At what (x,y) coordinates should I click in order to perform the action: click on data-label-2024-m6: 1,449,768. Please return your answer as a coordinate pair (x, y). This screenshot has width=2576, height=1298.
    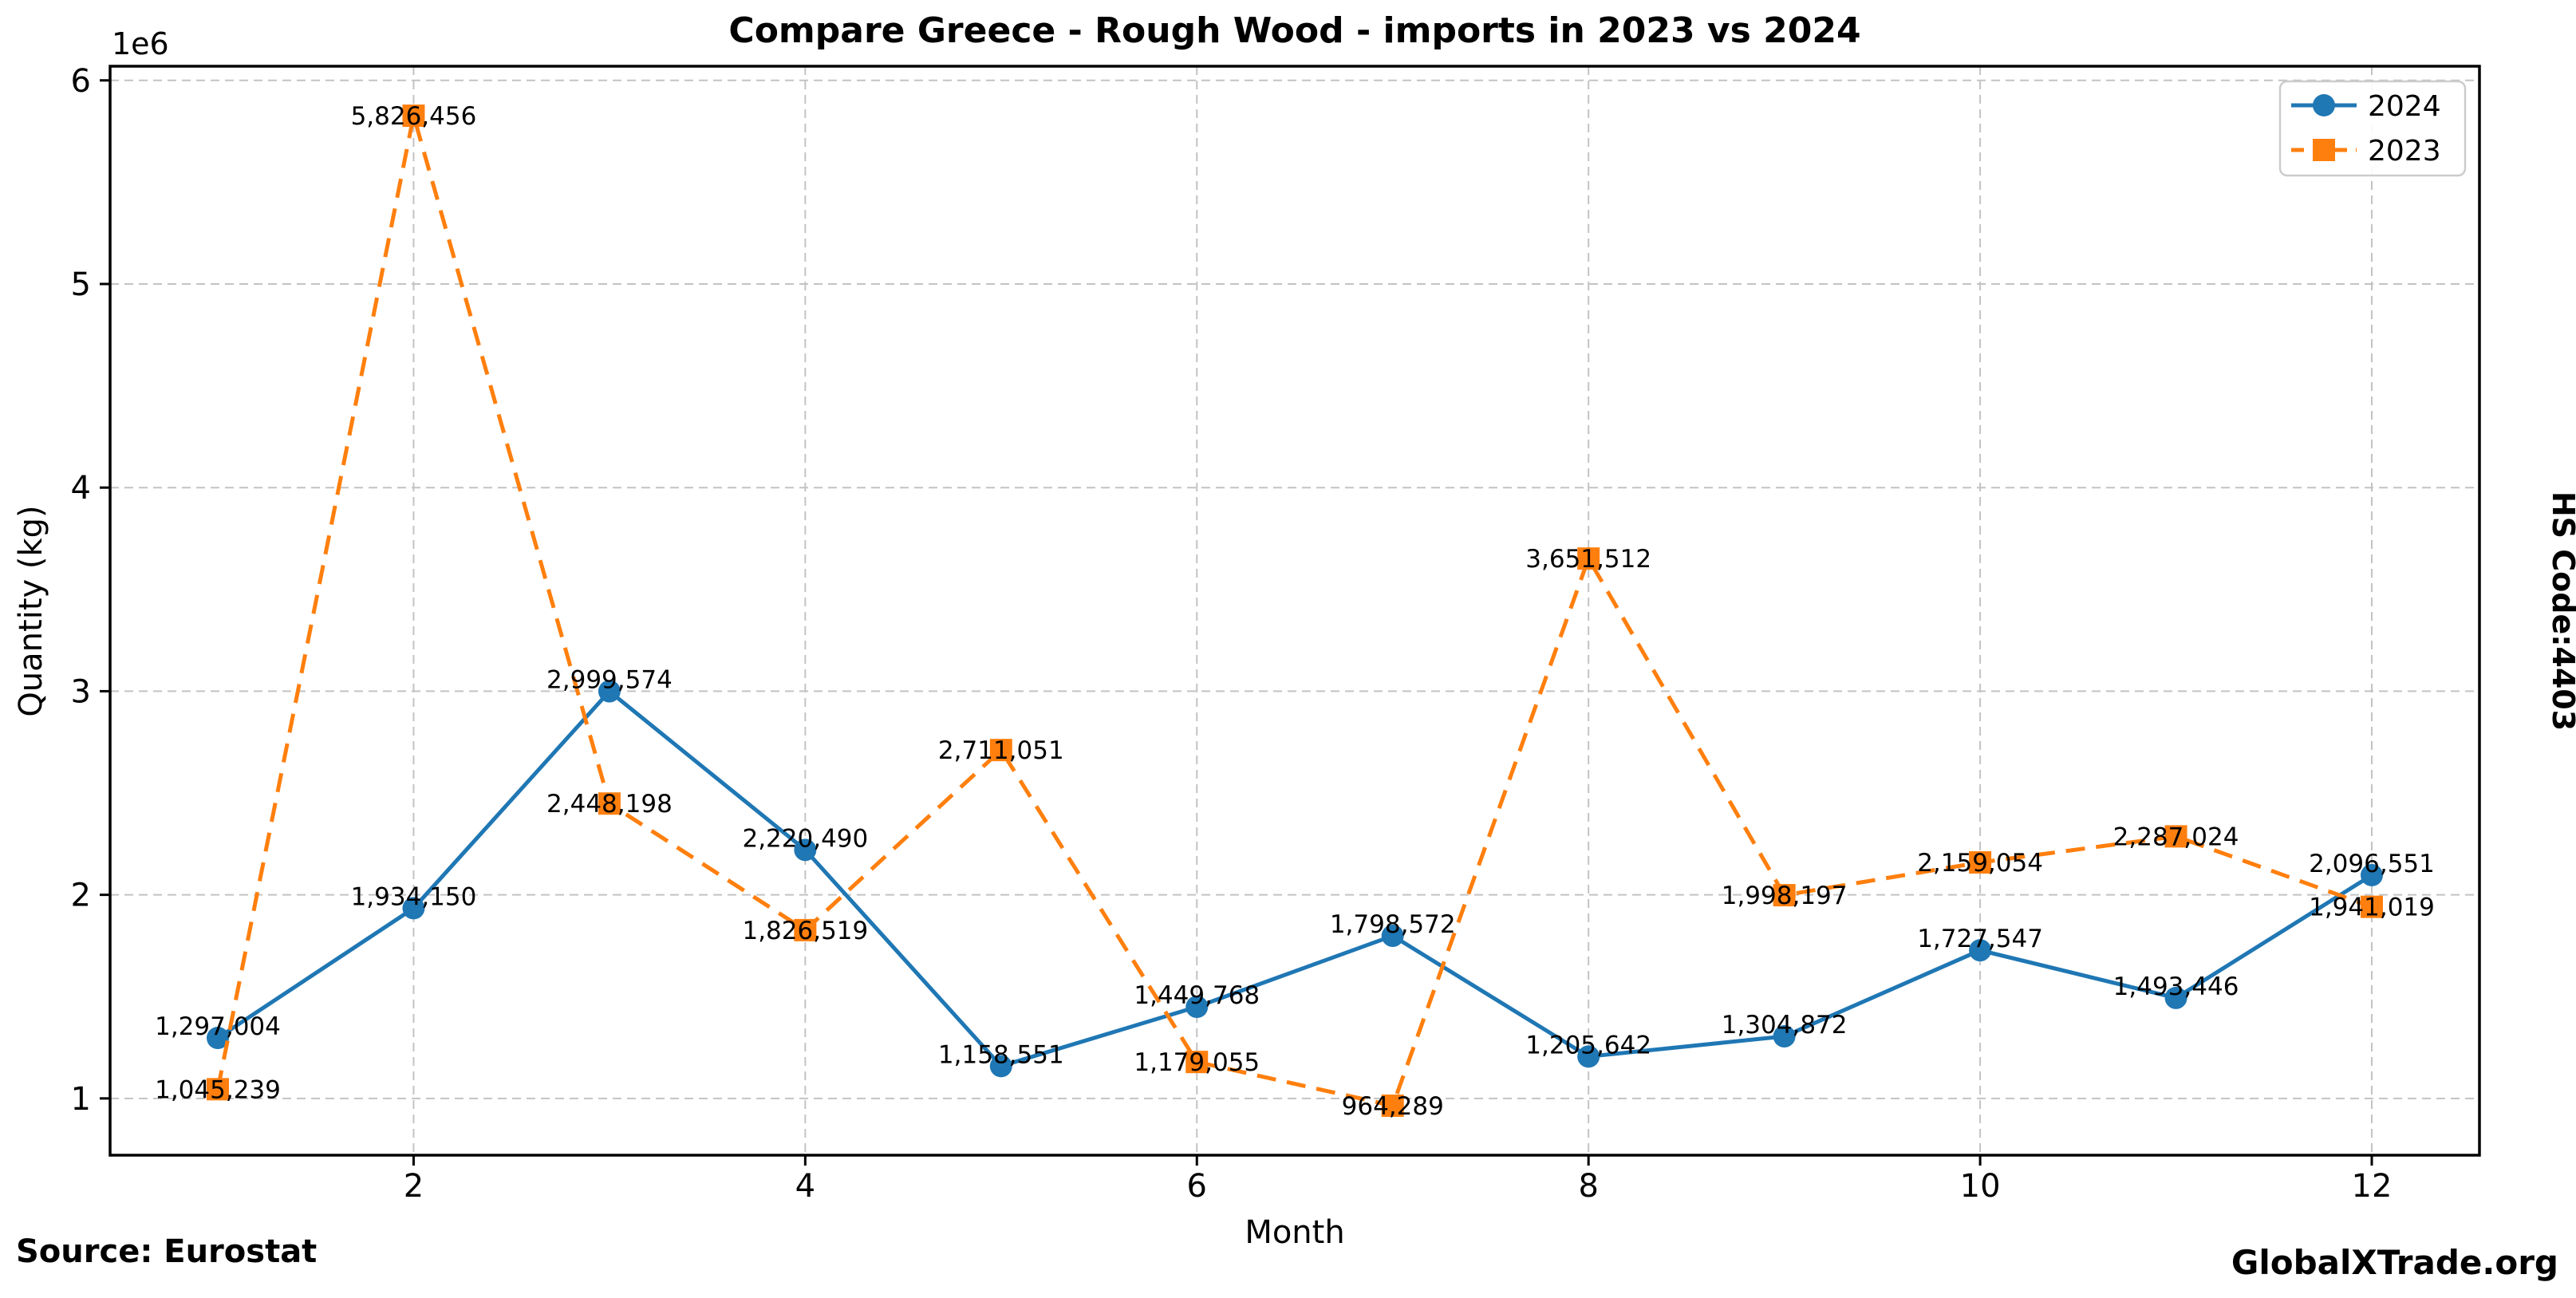
    Looking at the image, I should click on (1197, 995).